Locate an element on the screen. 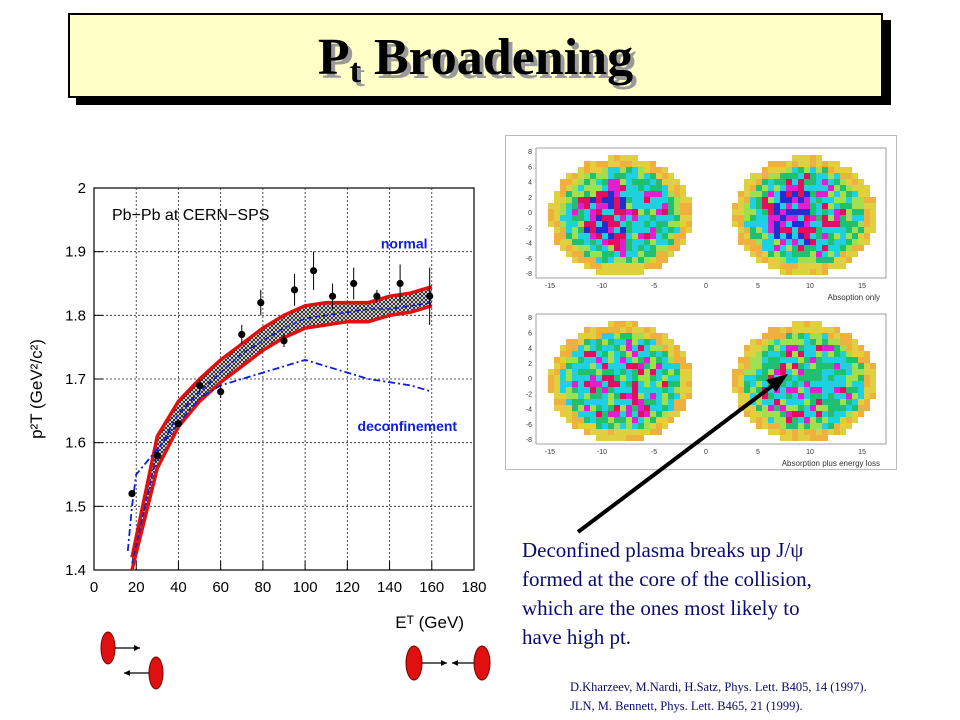 This screenshot has width=960, height=720. nucleus-collision-icon-right is located at coordinates (448, 663).